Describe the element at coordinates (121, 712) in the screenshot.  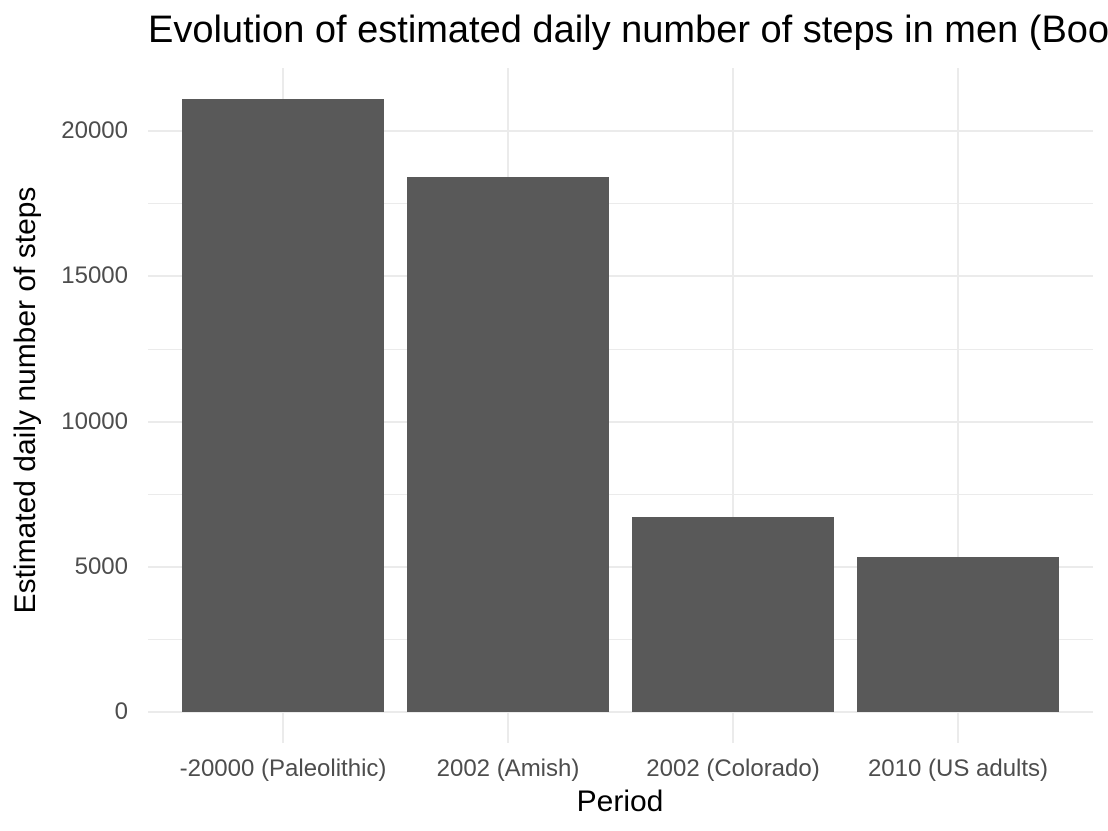
I see `y-tick-label: 0` at that location.